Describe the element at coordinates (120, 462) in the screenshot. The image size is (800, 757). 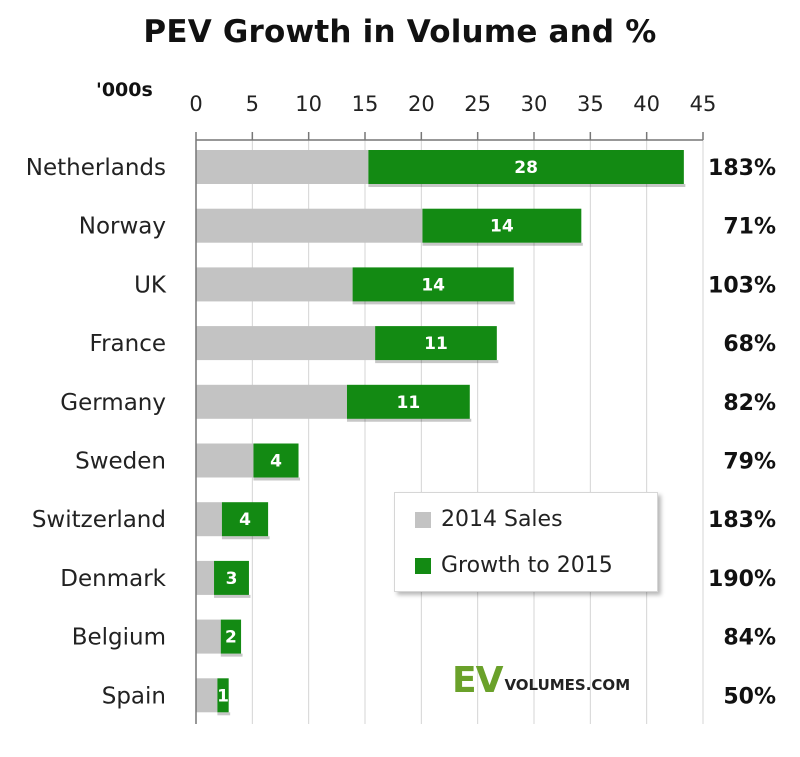
I see `category-label: Sweden` at that location.